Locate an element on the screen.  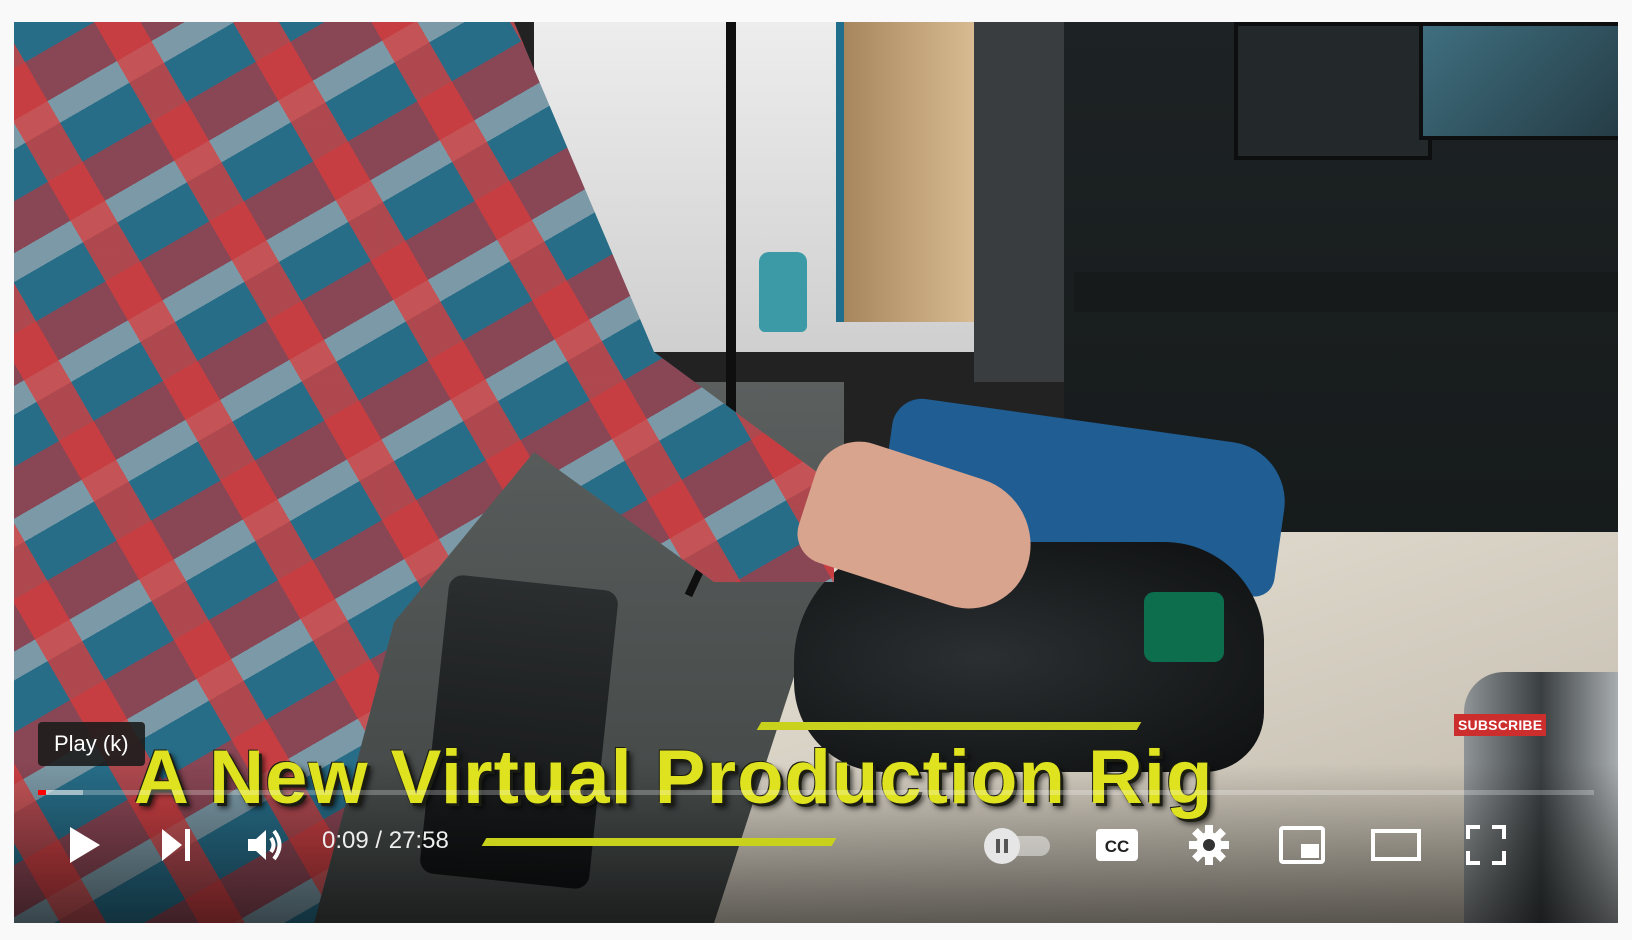
captions-label: CC is located at coordinates (1117, 846).